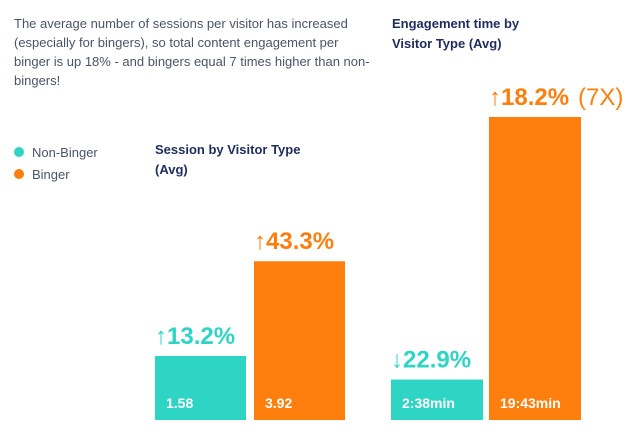  I want to click on legend: Non-Binger Binger, so click(56, 163).